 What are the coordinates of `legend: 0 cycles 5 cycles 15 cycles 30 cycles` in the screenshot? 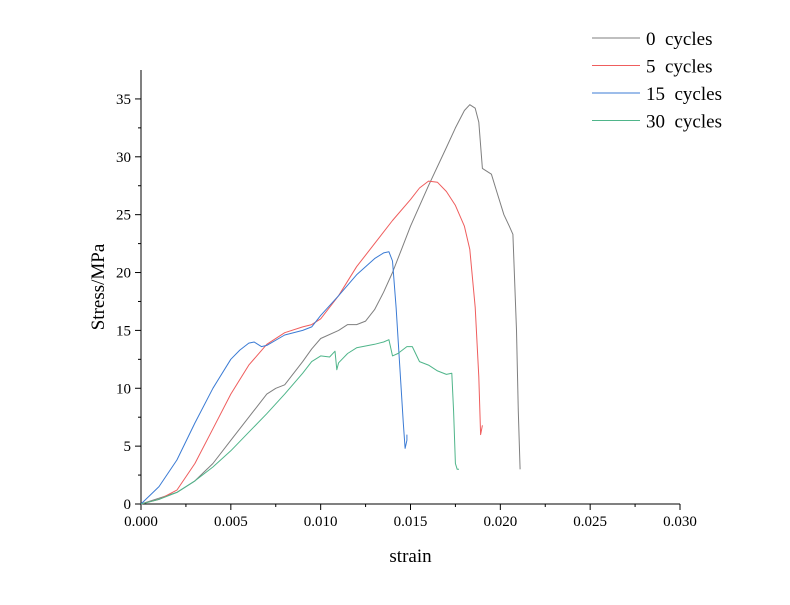 It's located at (657, 81).